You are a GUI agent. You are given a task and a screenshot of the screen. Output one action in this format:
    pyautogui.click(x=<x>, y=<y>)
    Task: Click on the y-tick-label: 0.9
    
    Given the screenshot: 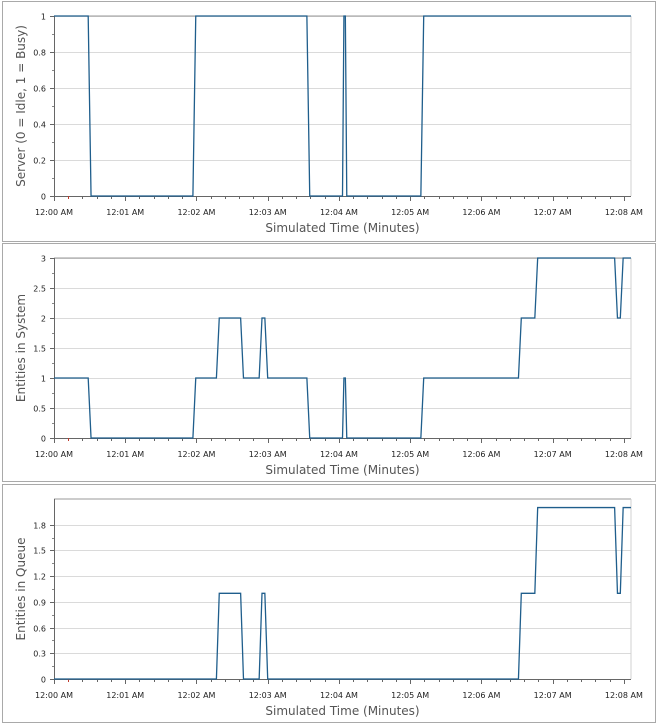 What is the action you would take?
    pyautogui.click(x=39, y=603)
    